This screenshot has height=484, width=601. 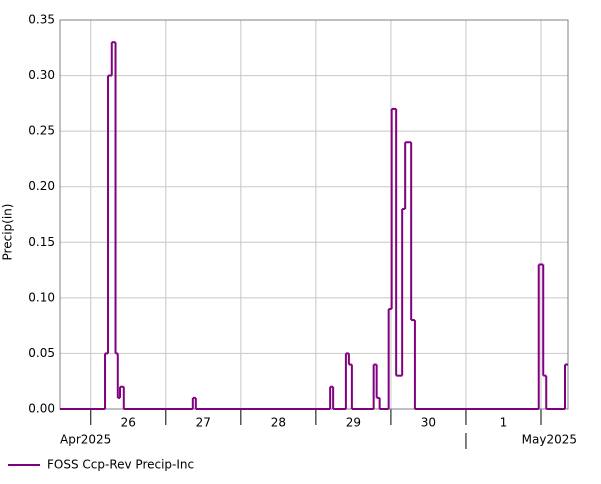 I want to click on y-tick-label: 0.35, so click(x=41, y=20).